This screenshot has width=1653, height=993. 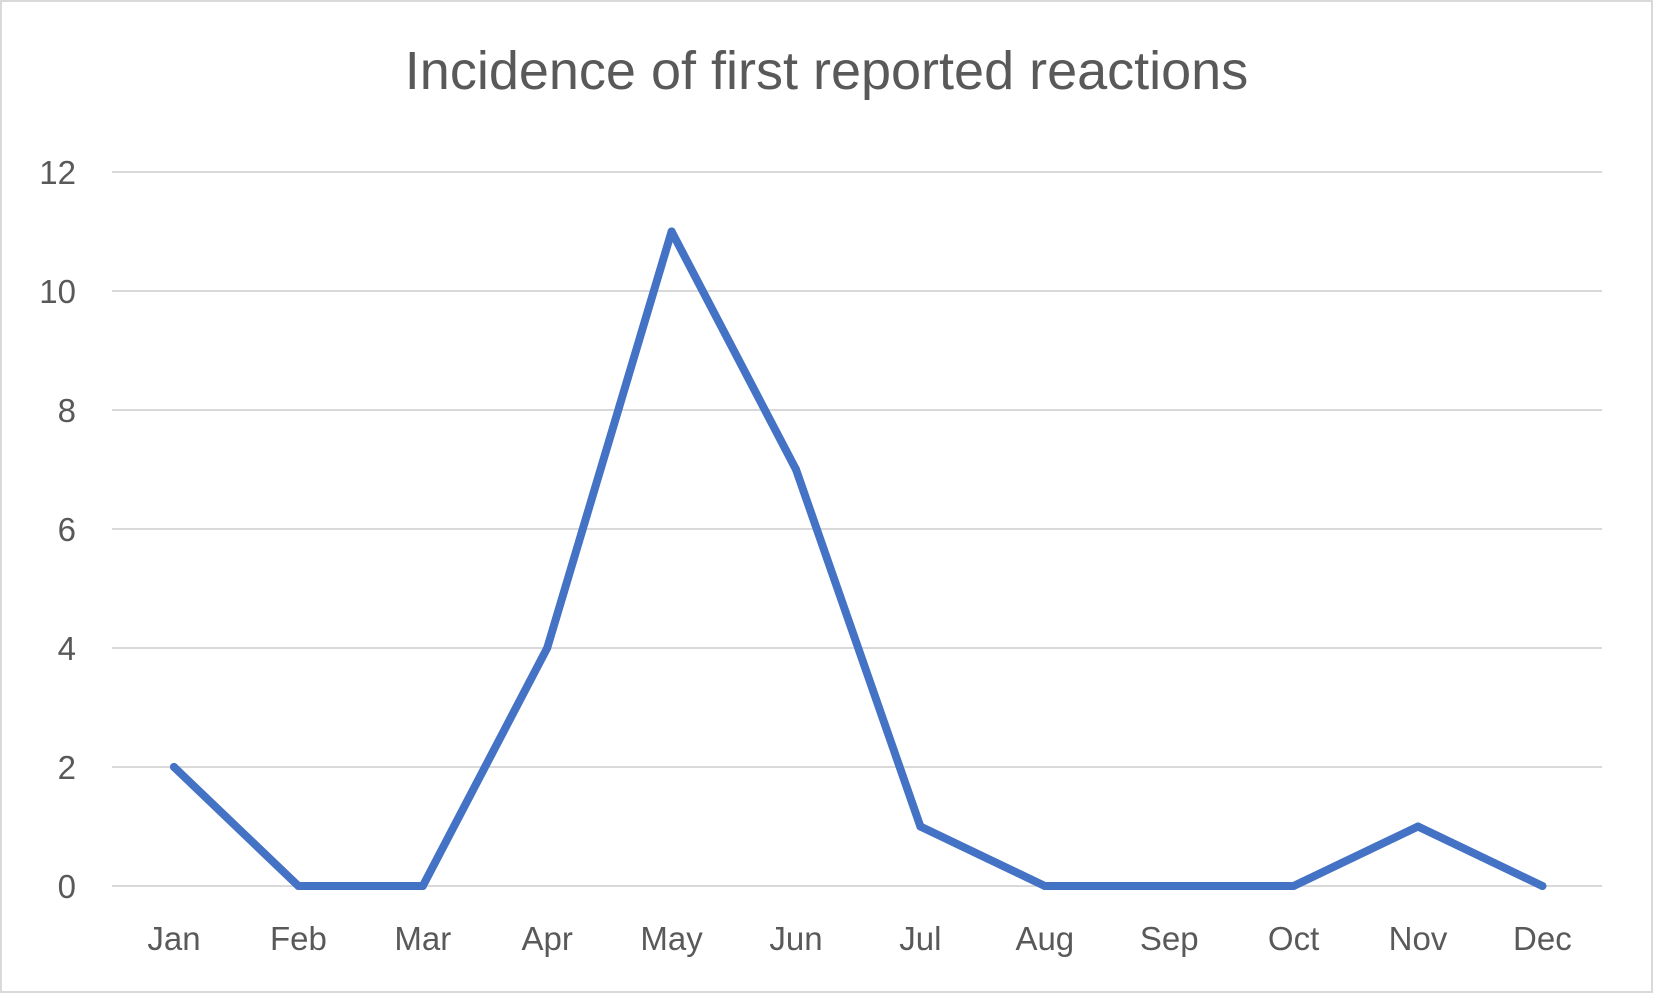 What do you see at coordinates (795, 938) in the screenshot?
I see `x-tick-label: Jun` at bounding box center [795, 938].